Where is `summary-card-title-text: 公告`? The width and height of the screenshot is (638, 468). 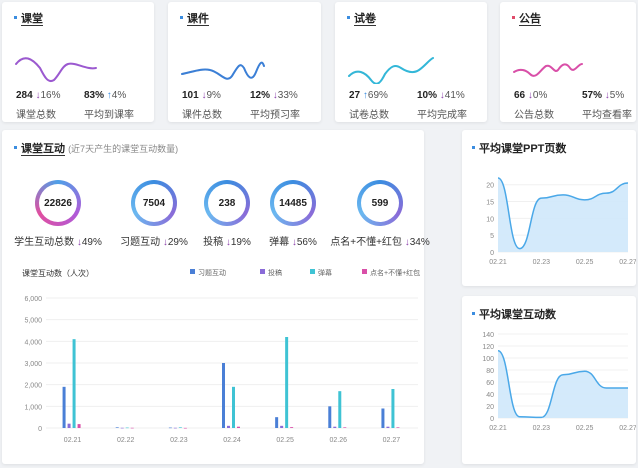 summary-card-title-text: 公告 is located at coordinates (530, 19).